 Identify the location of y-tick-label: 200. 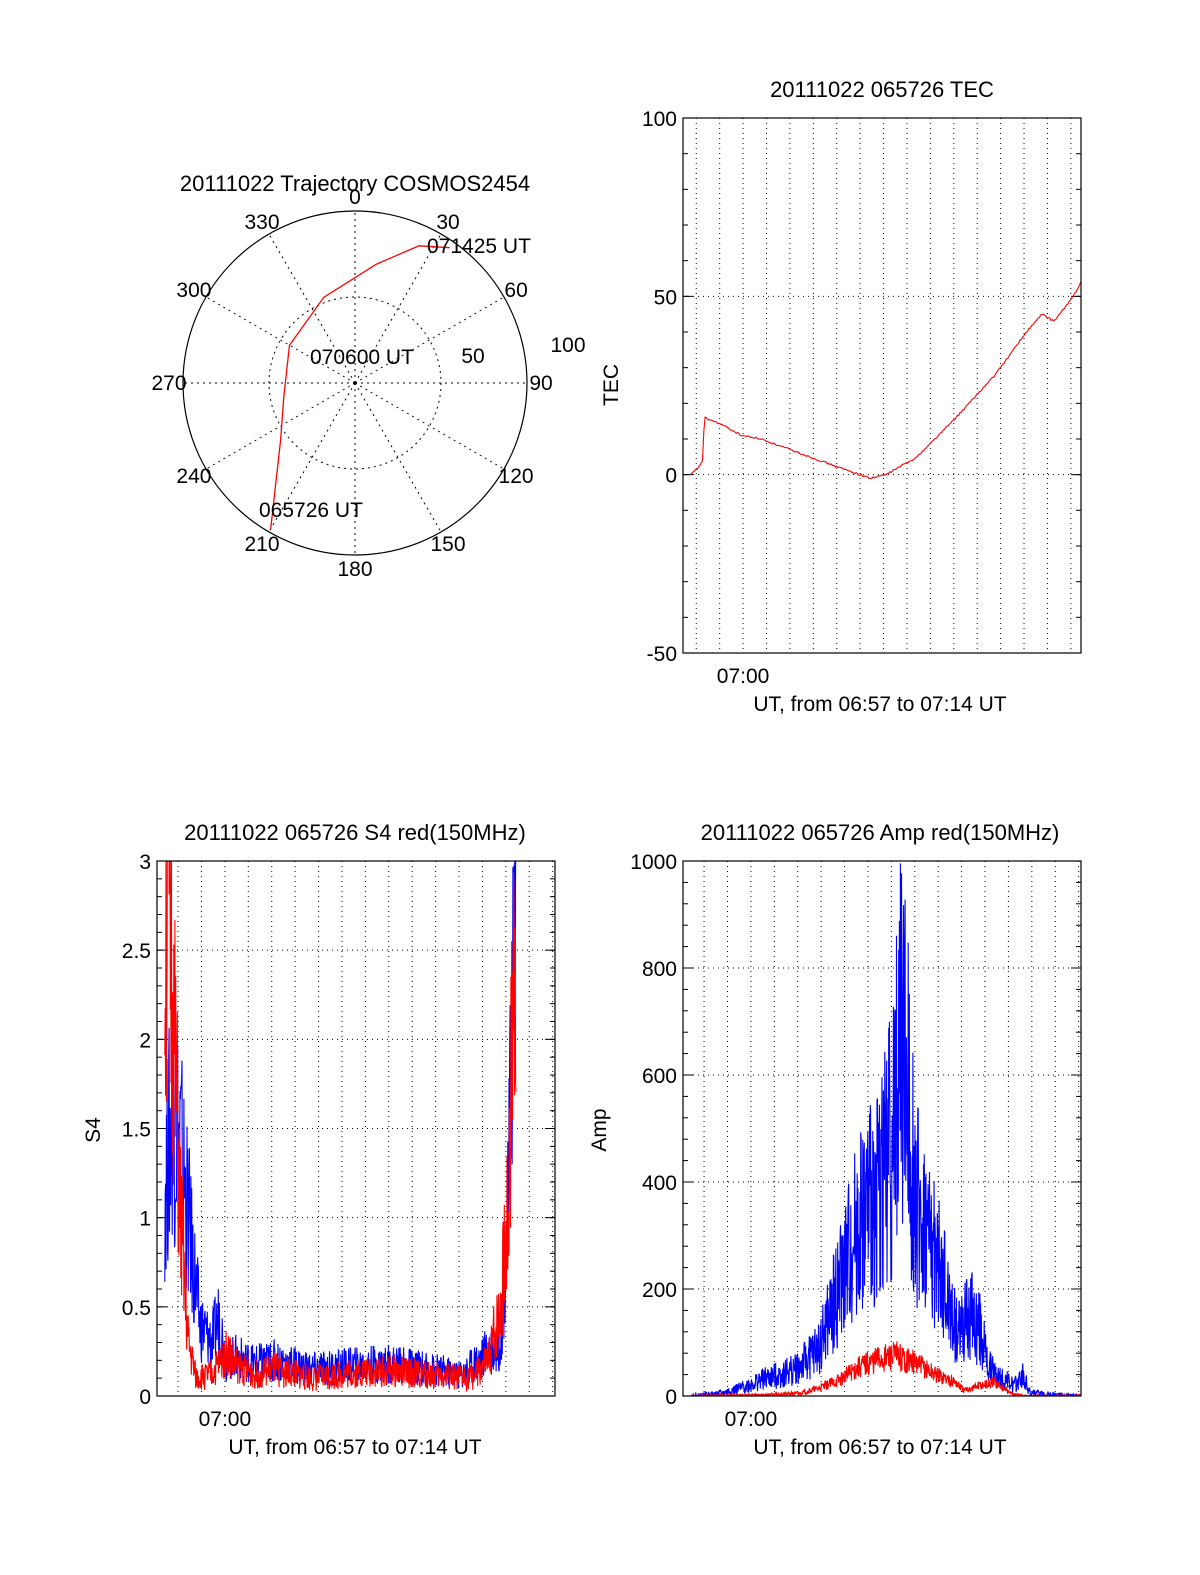
(659, 1290).